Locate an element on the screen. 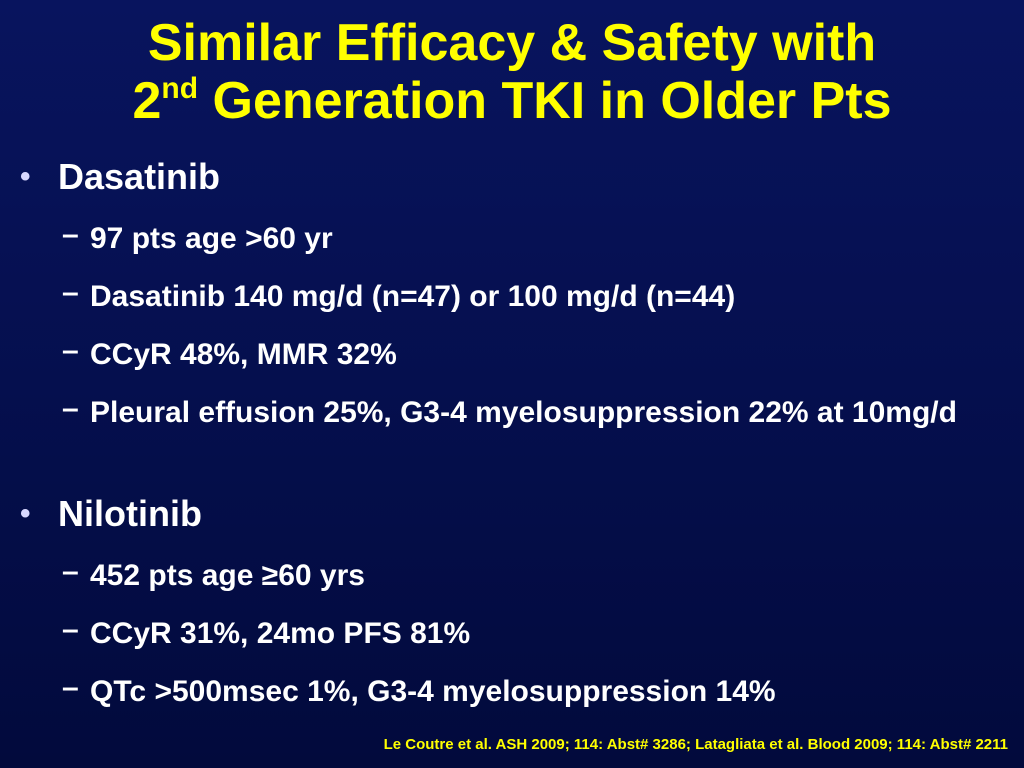 This screenshot has width=1024, height=768. sub-bullet-text: CCyR 31%, 24mo PFS 81% is located at coordinates (280, 633).